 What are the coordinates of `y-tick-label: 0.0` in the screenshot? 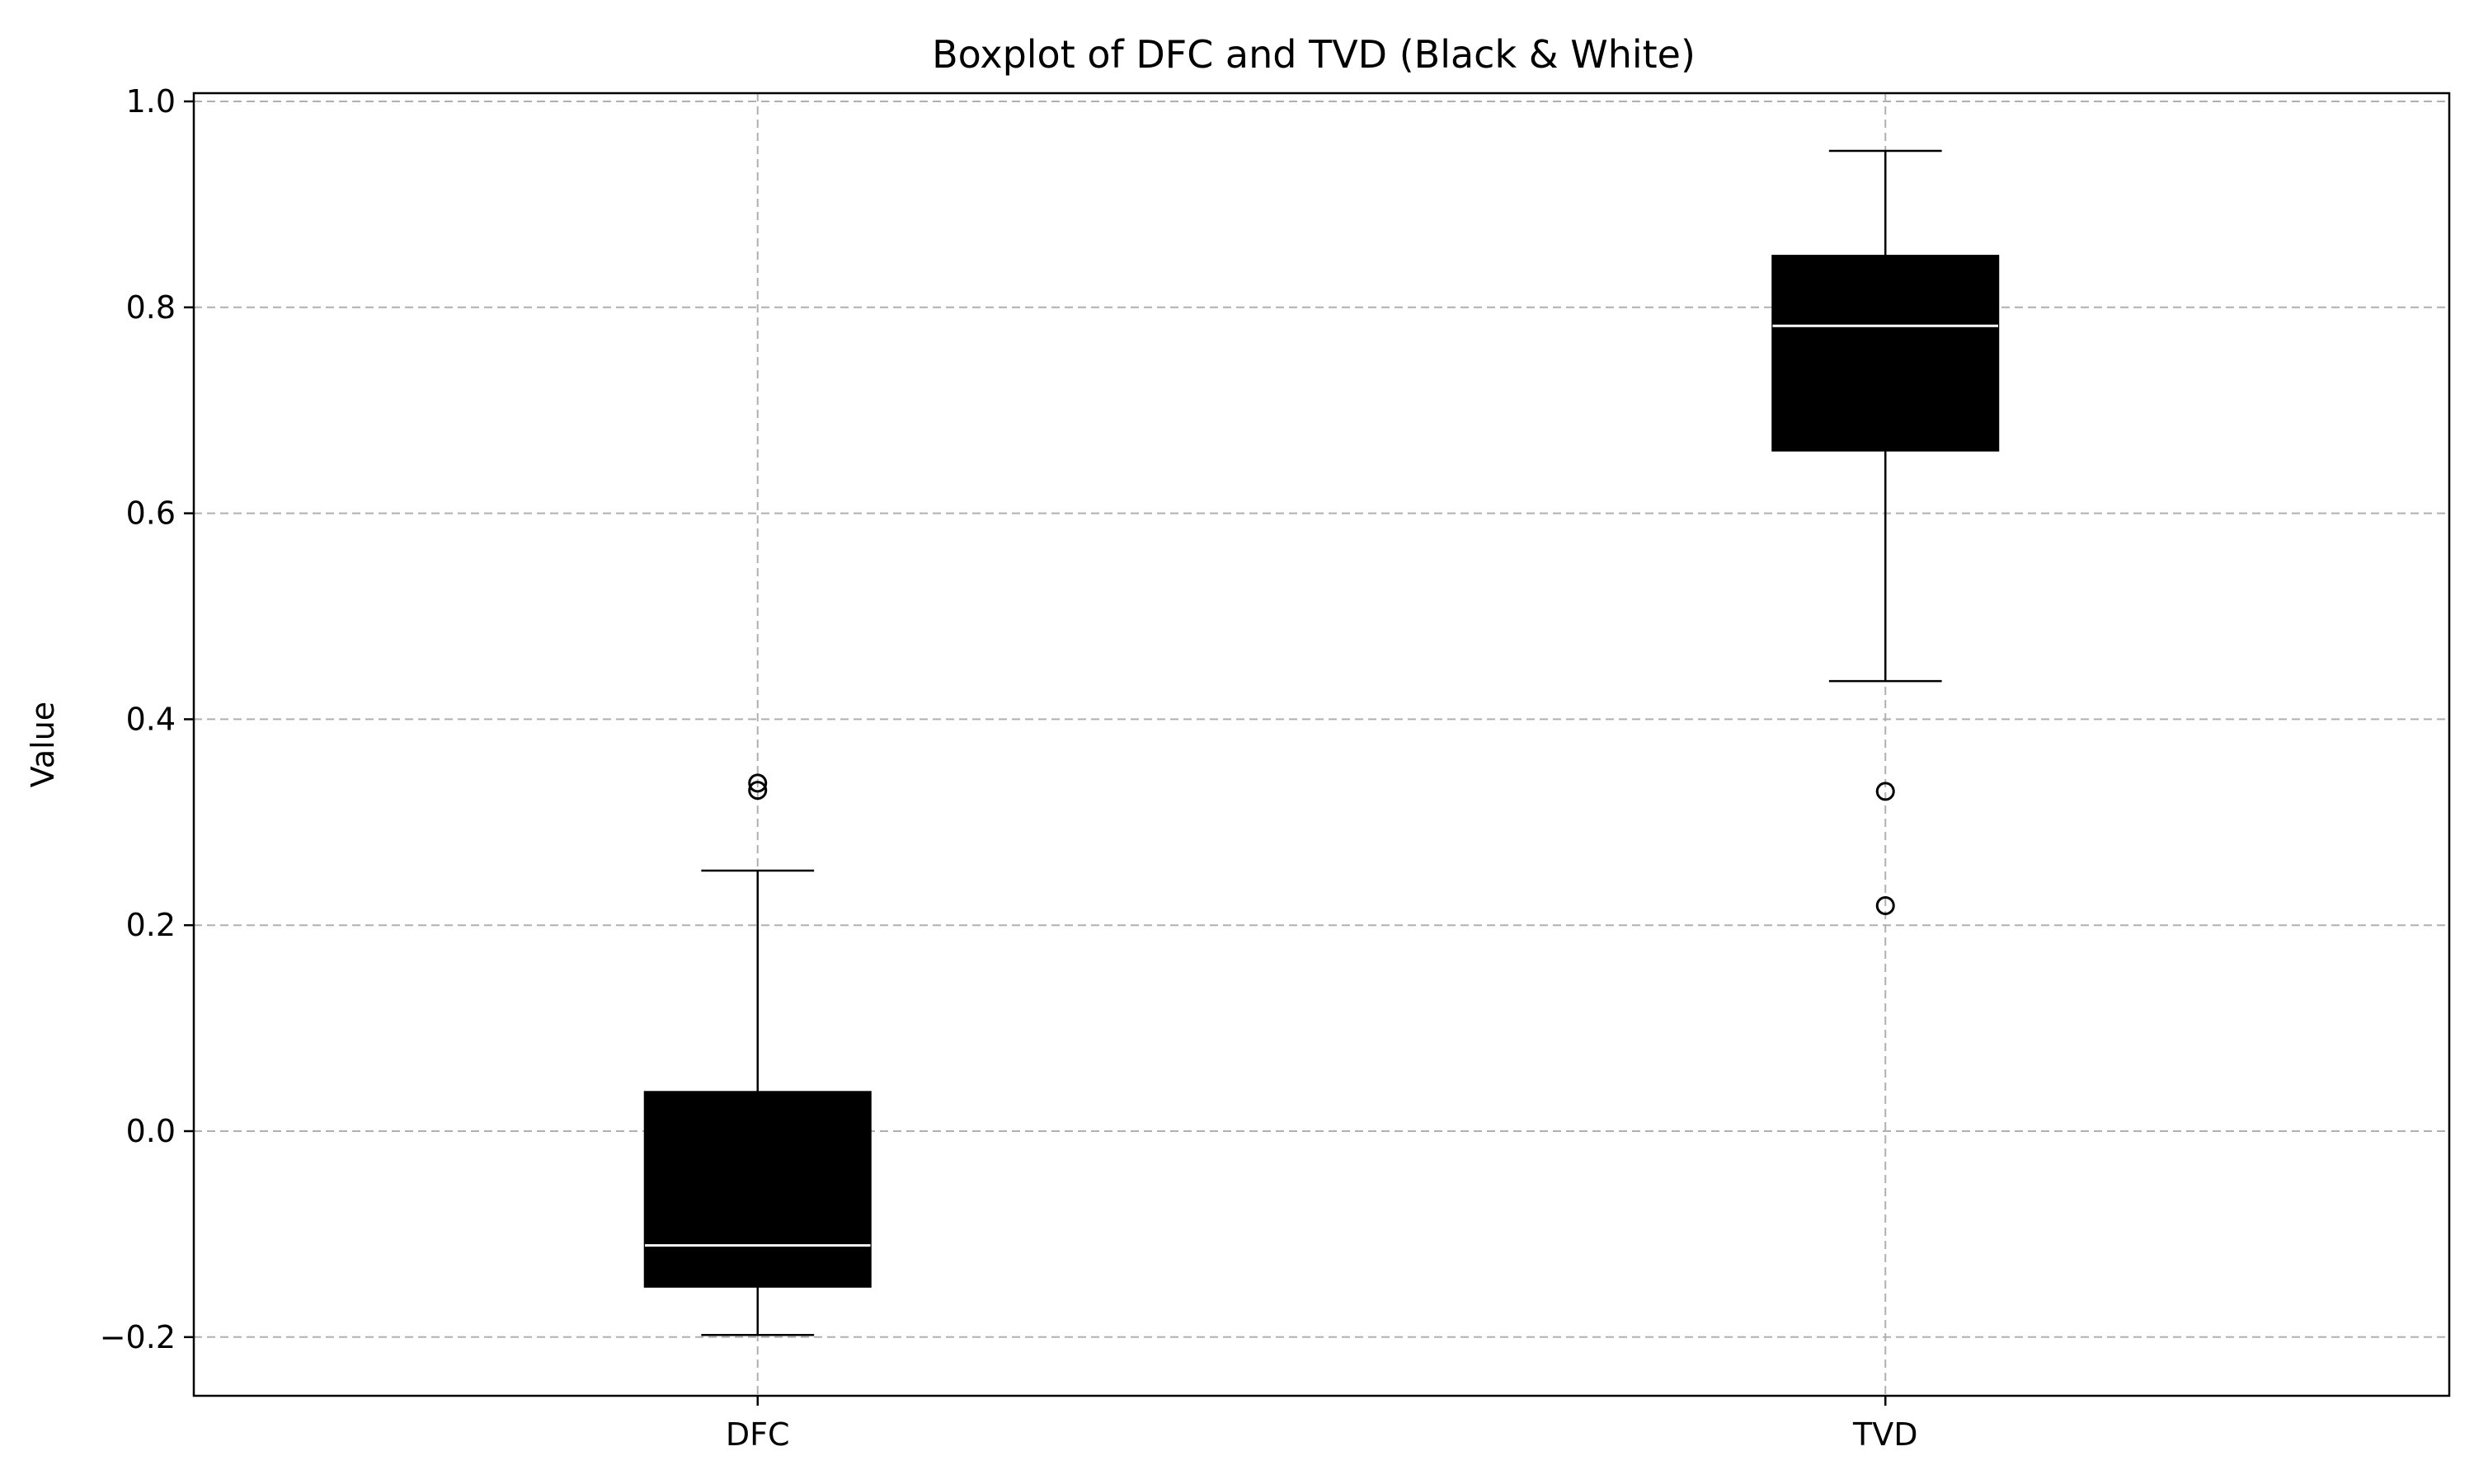 It's located at (151, 1131).